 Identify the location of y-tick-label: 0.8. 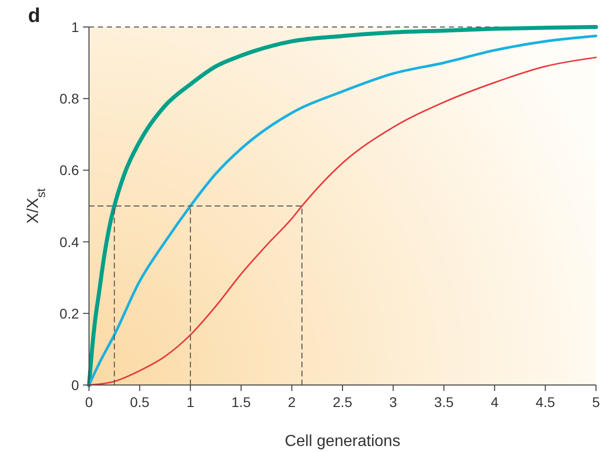
(70, 98).